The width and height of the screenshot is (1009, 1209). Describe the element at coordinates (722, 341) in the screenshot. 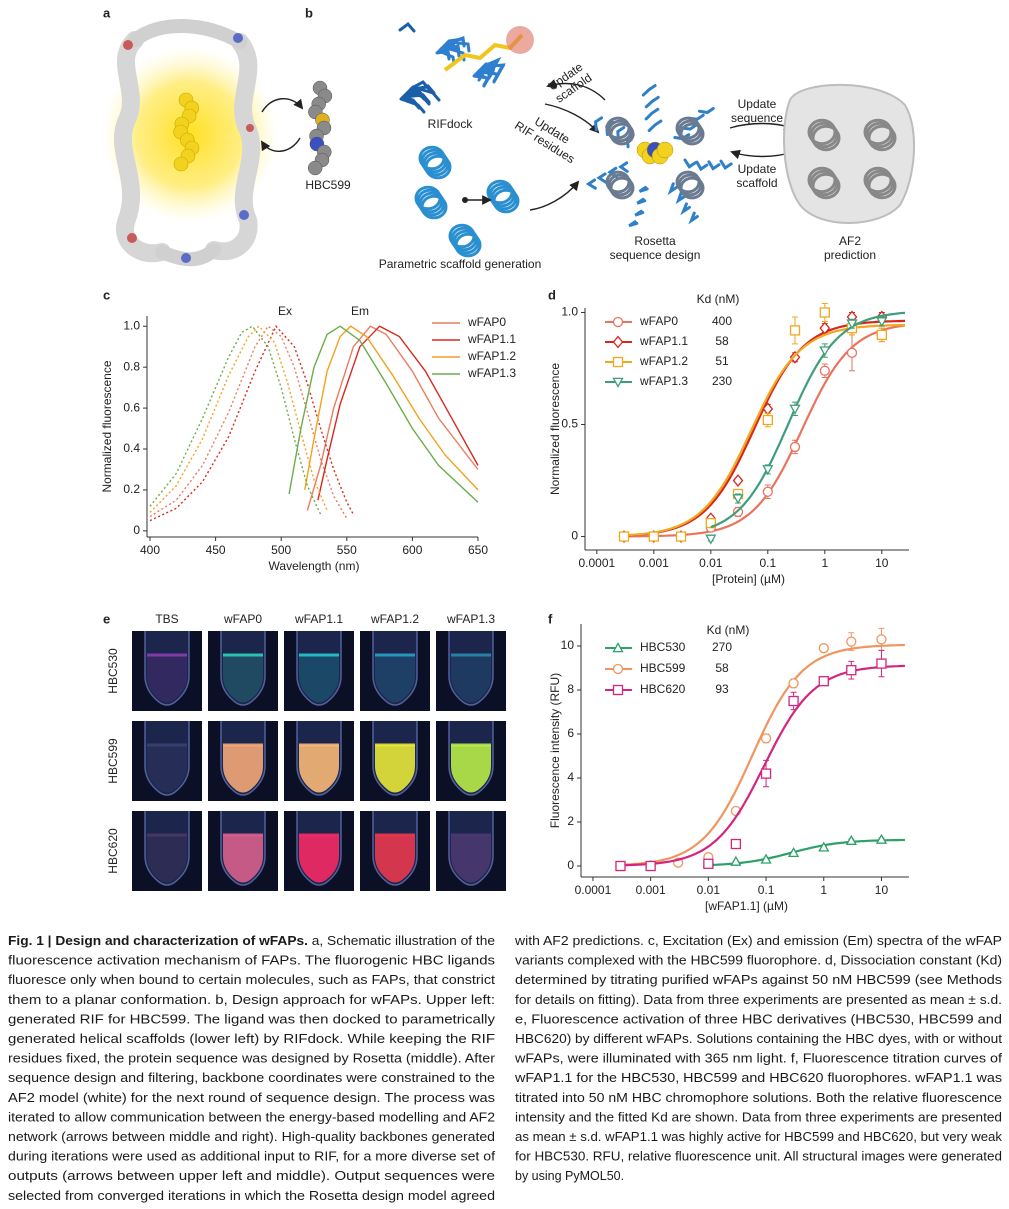

I see `legend-kd: 58` at that location.